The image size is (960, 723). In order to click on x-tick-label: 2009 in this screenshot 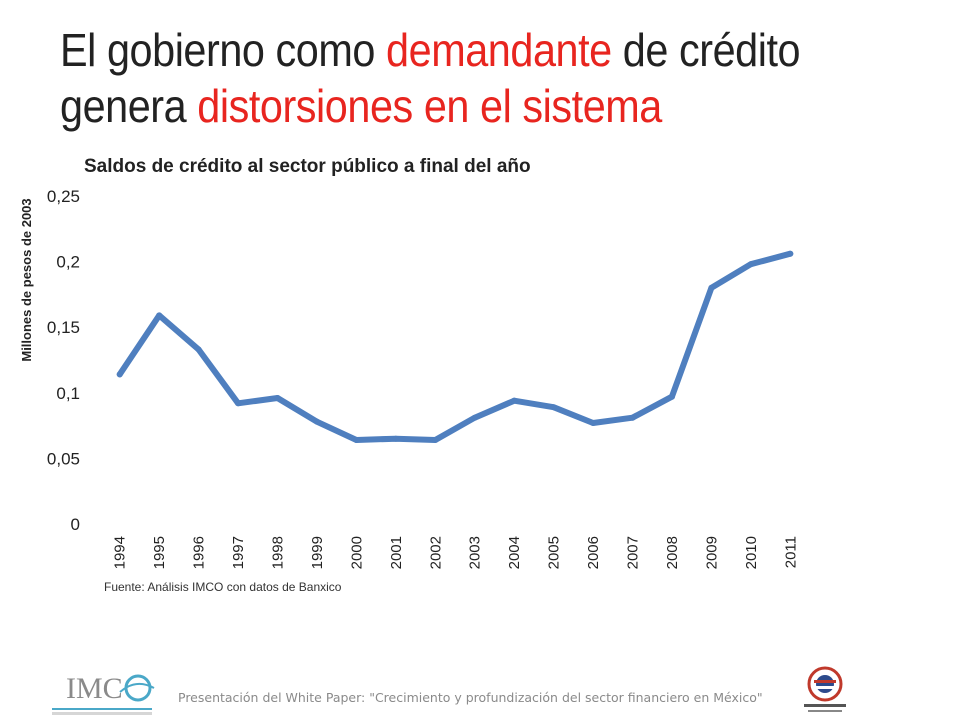, I will do `click(711, 552)`.